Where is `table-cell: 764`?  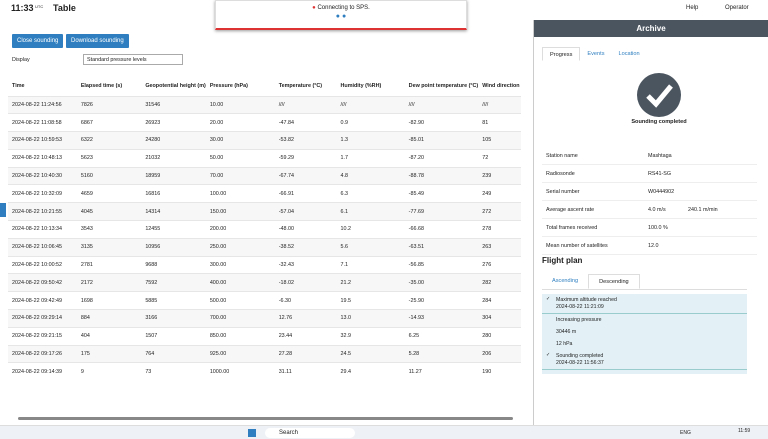
table-cell: 764 is located at coordinates (150, 354).